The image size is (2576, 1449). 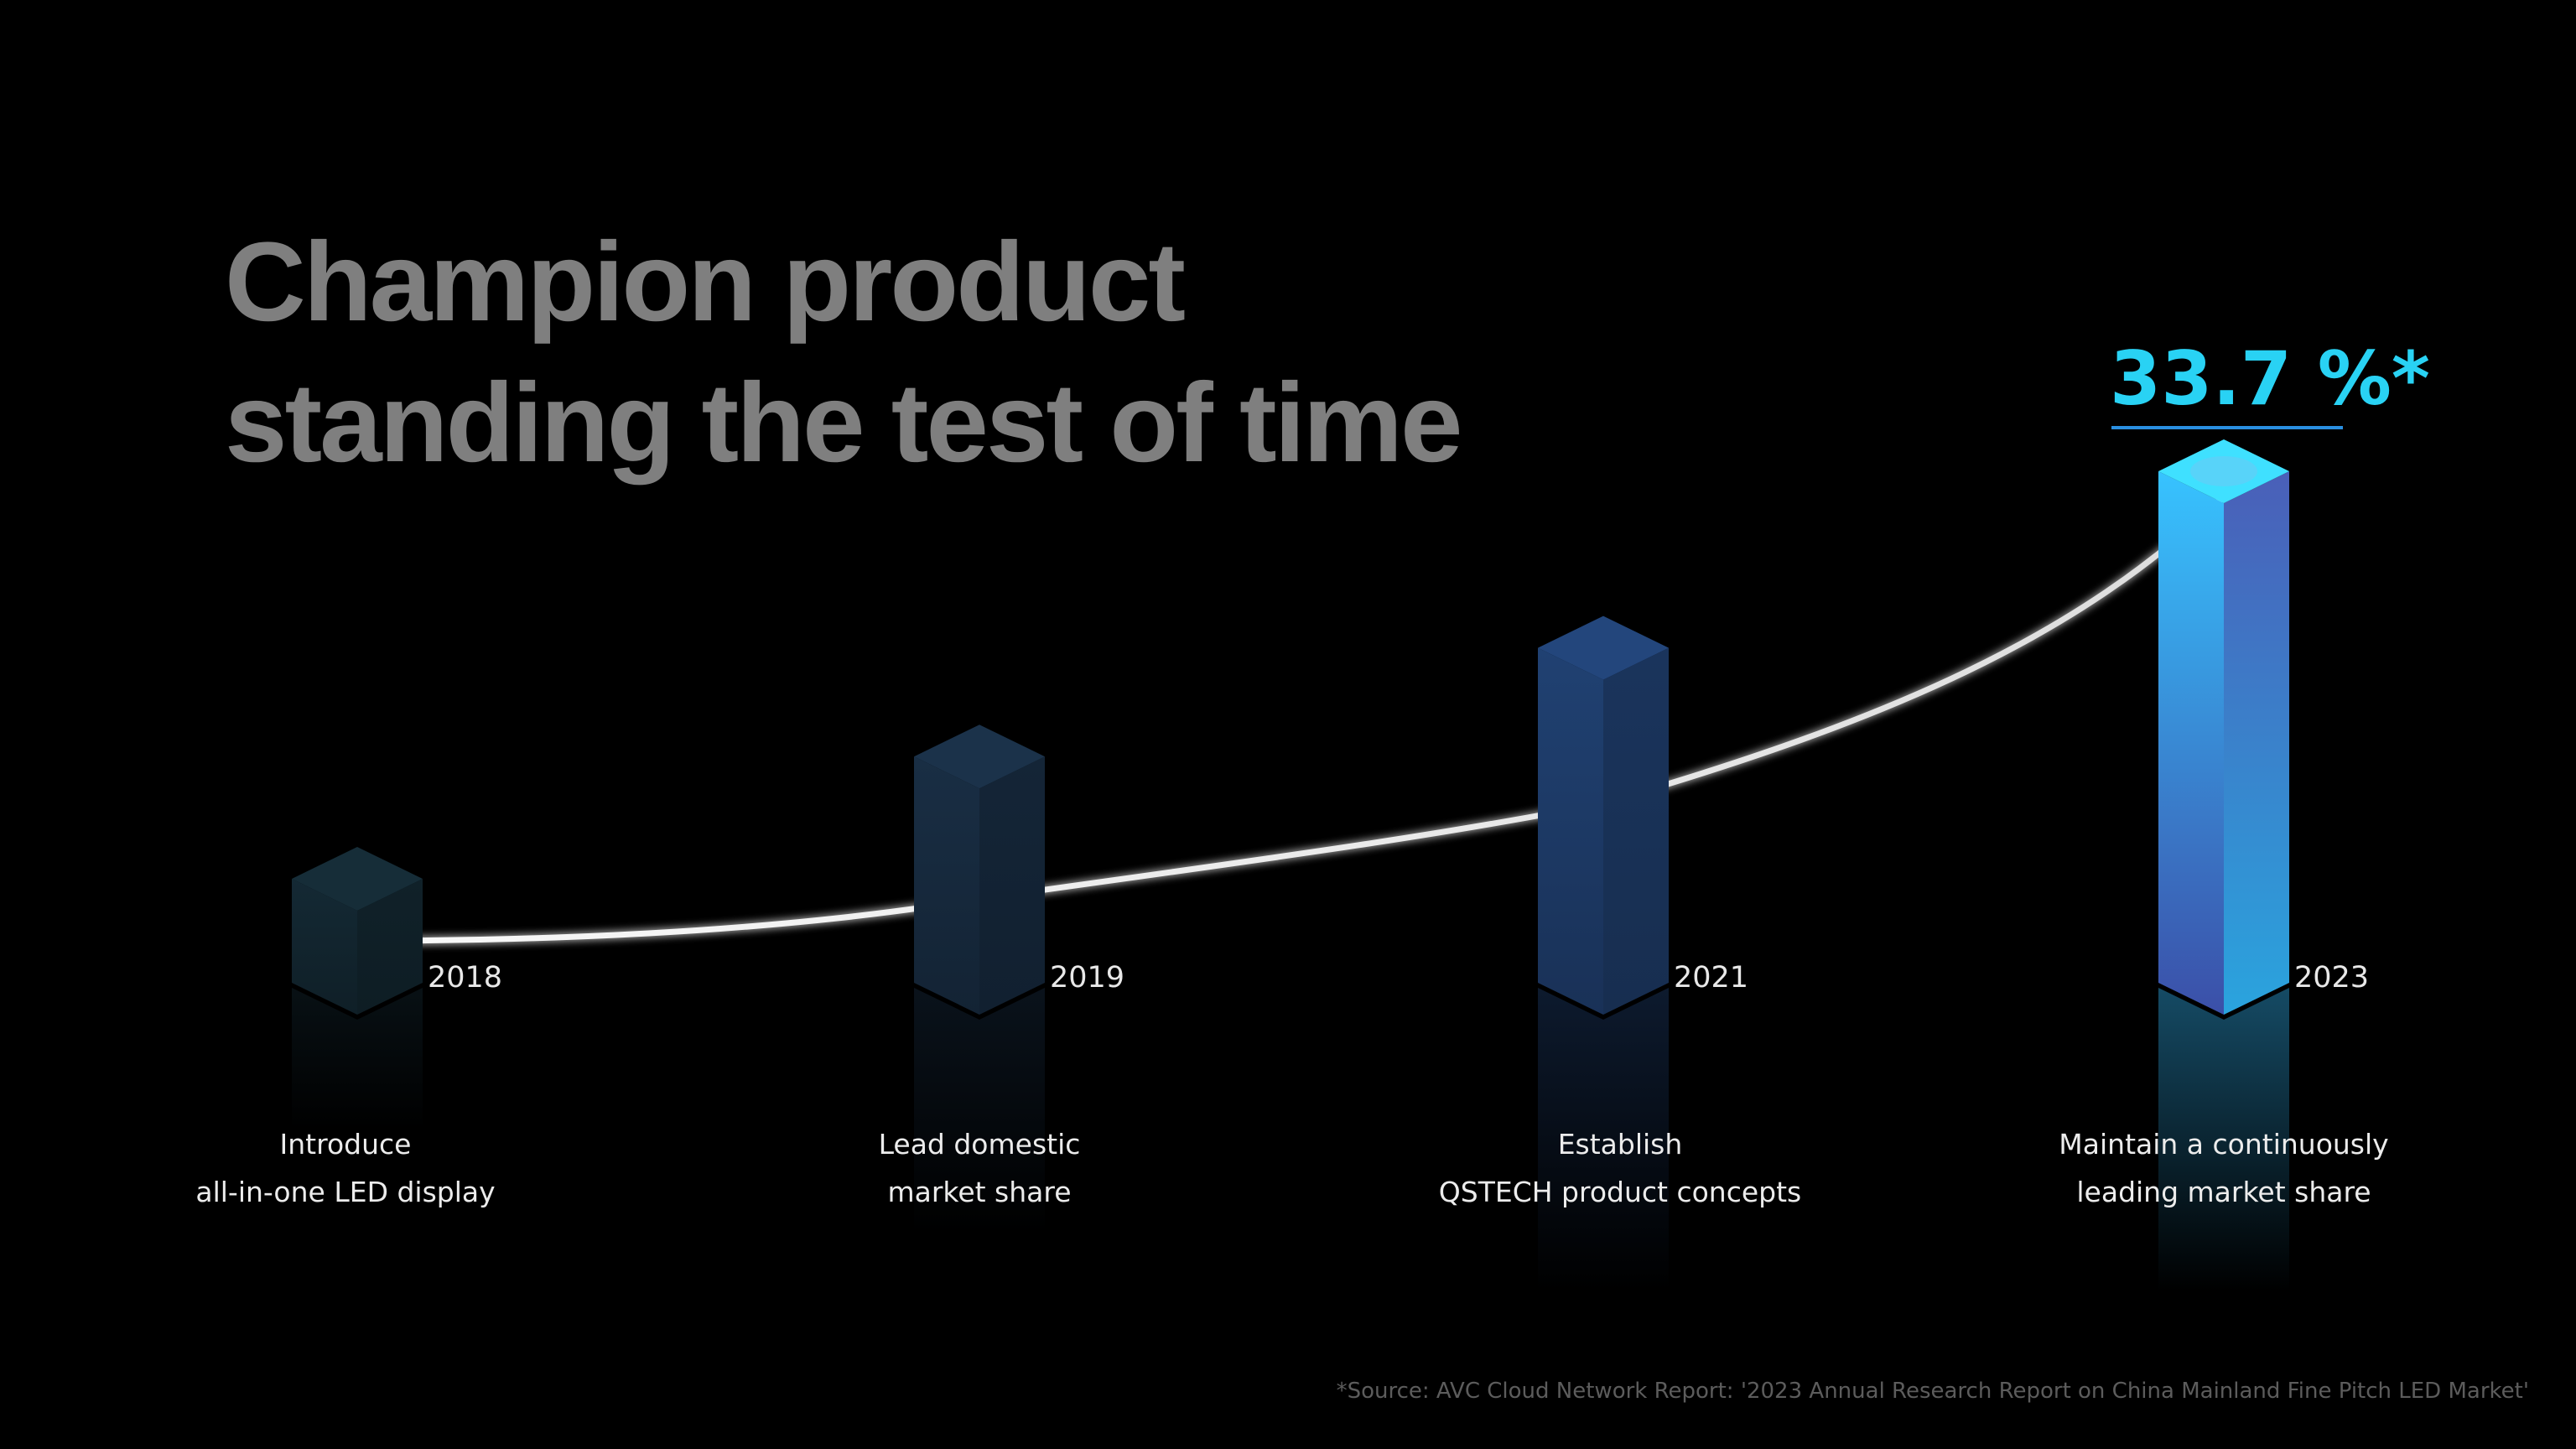 What do you see at coordinates (1620, 1192) in the screenshot?
I see `milestone-description-line: QSTECH product concepts` at bounding box center [1620, 1192].